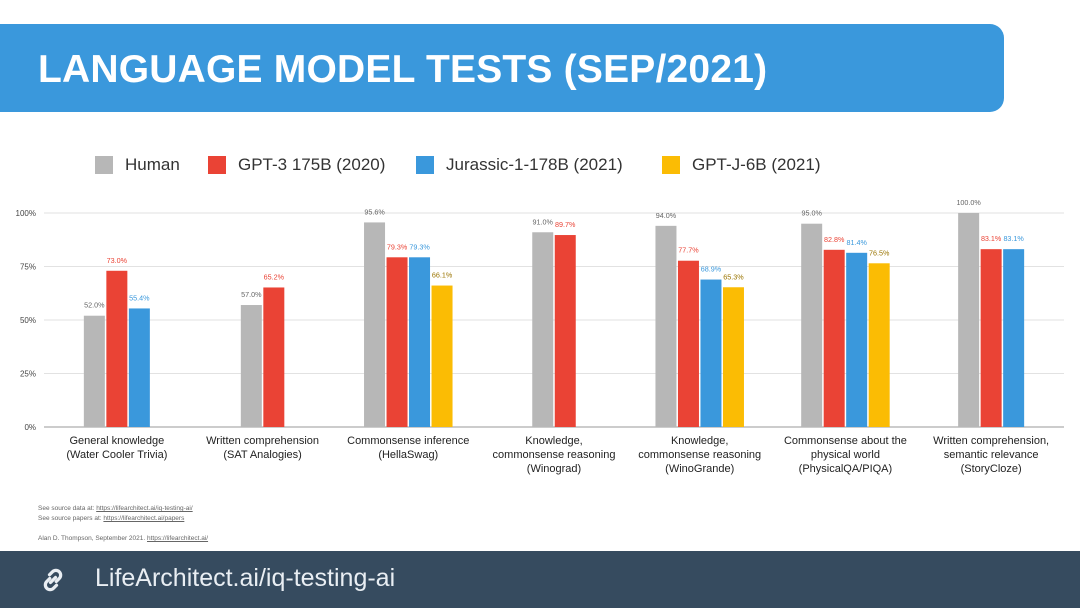 This screenshot has height=608, width=1080. What do you see at coordinates (688, 250) in the screenshot?
I see `data-label: 77.7%` at bounding box center [688, 250].